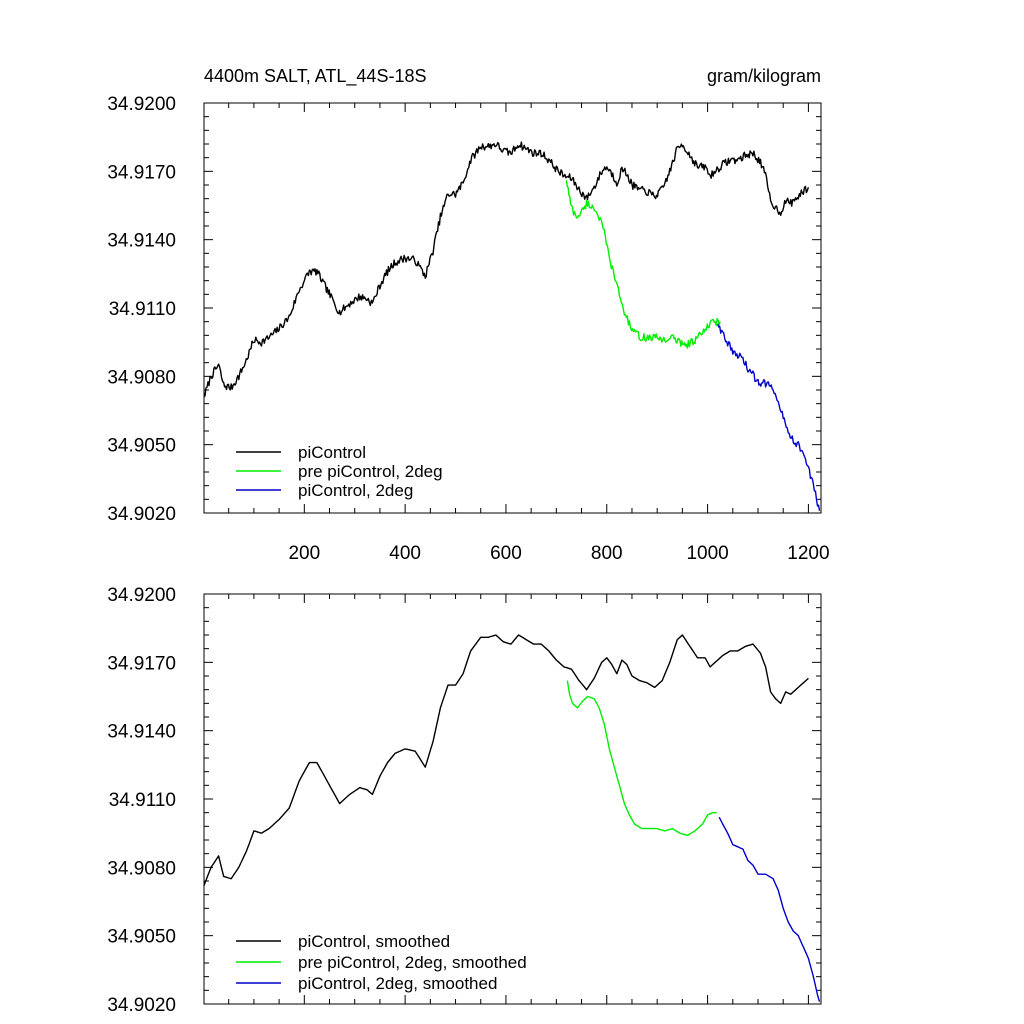 This screenshot has width=1024, height=1024. I want to click on legend-label-picontrol: piControl, so click(332, 452).